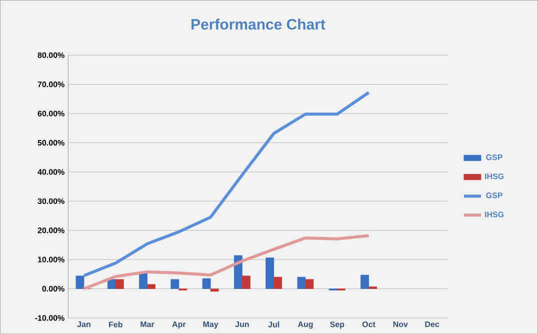  I want to click on chart-title: Performance Chart, so click(259, 24).